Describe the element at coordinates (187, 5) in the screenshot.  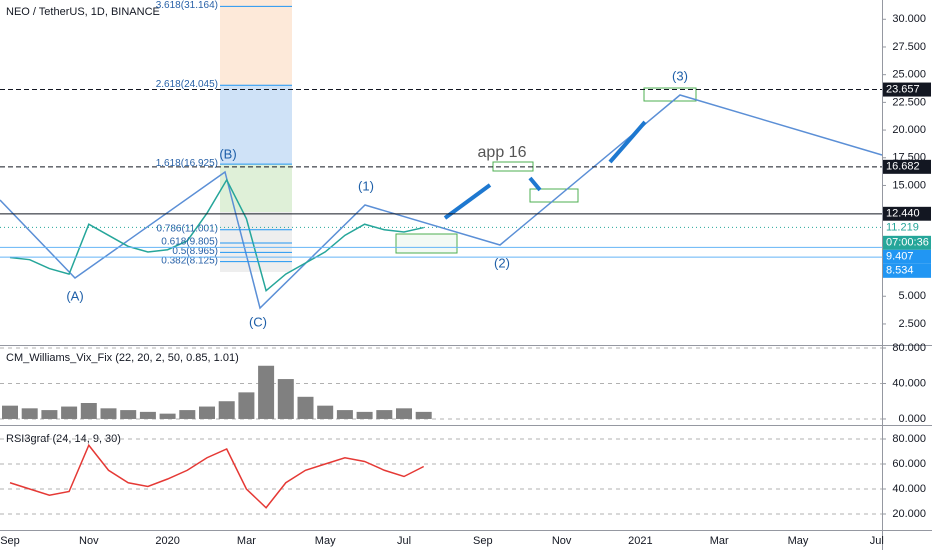
I see `fib-label: 3.618(31.164)` at that location.